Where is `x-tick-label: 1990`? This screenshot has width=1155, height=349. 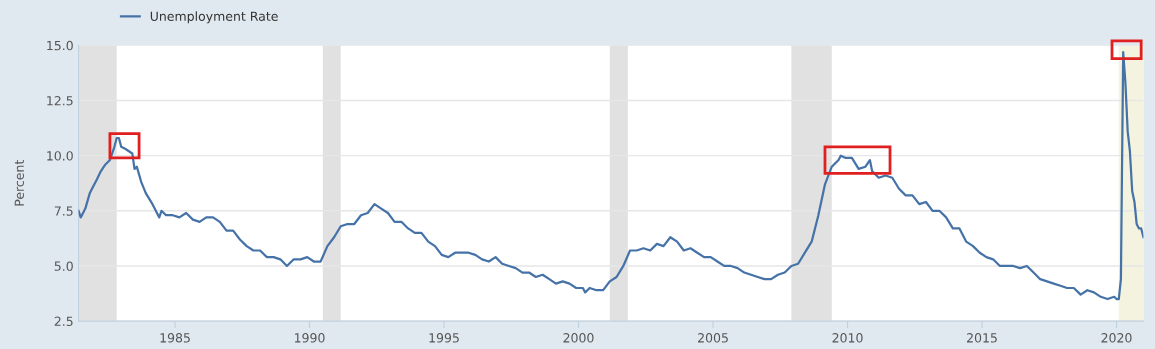 x-tick-label: 1990 is located at coordinates (309, 338).